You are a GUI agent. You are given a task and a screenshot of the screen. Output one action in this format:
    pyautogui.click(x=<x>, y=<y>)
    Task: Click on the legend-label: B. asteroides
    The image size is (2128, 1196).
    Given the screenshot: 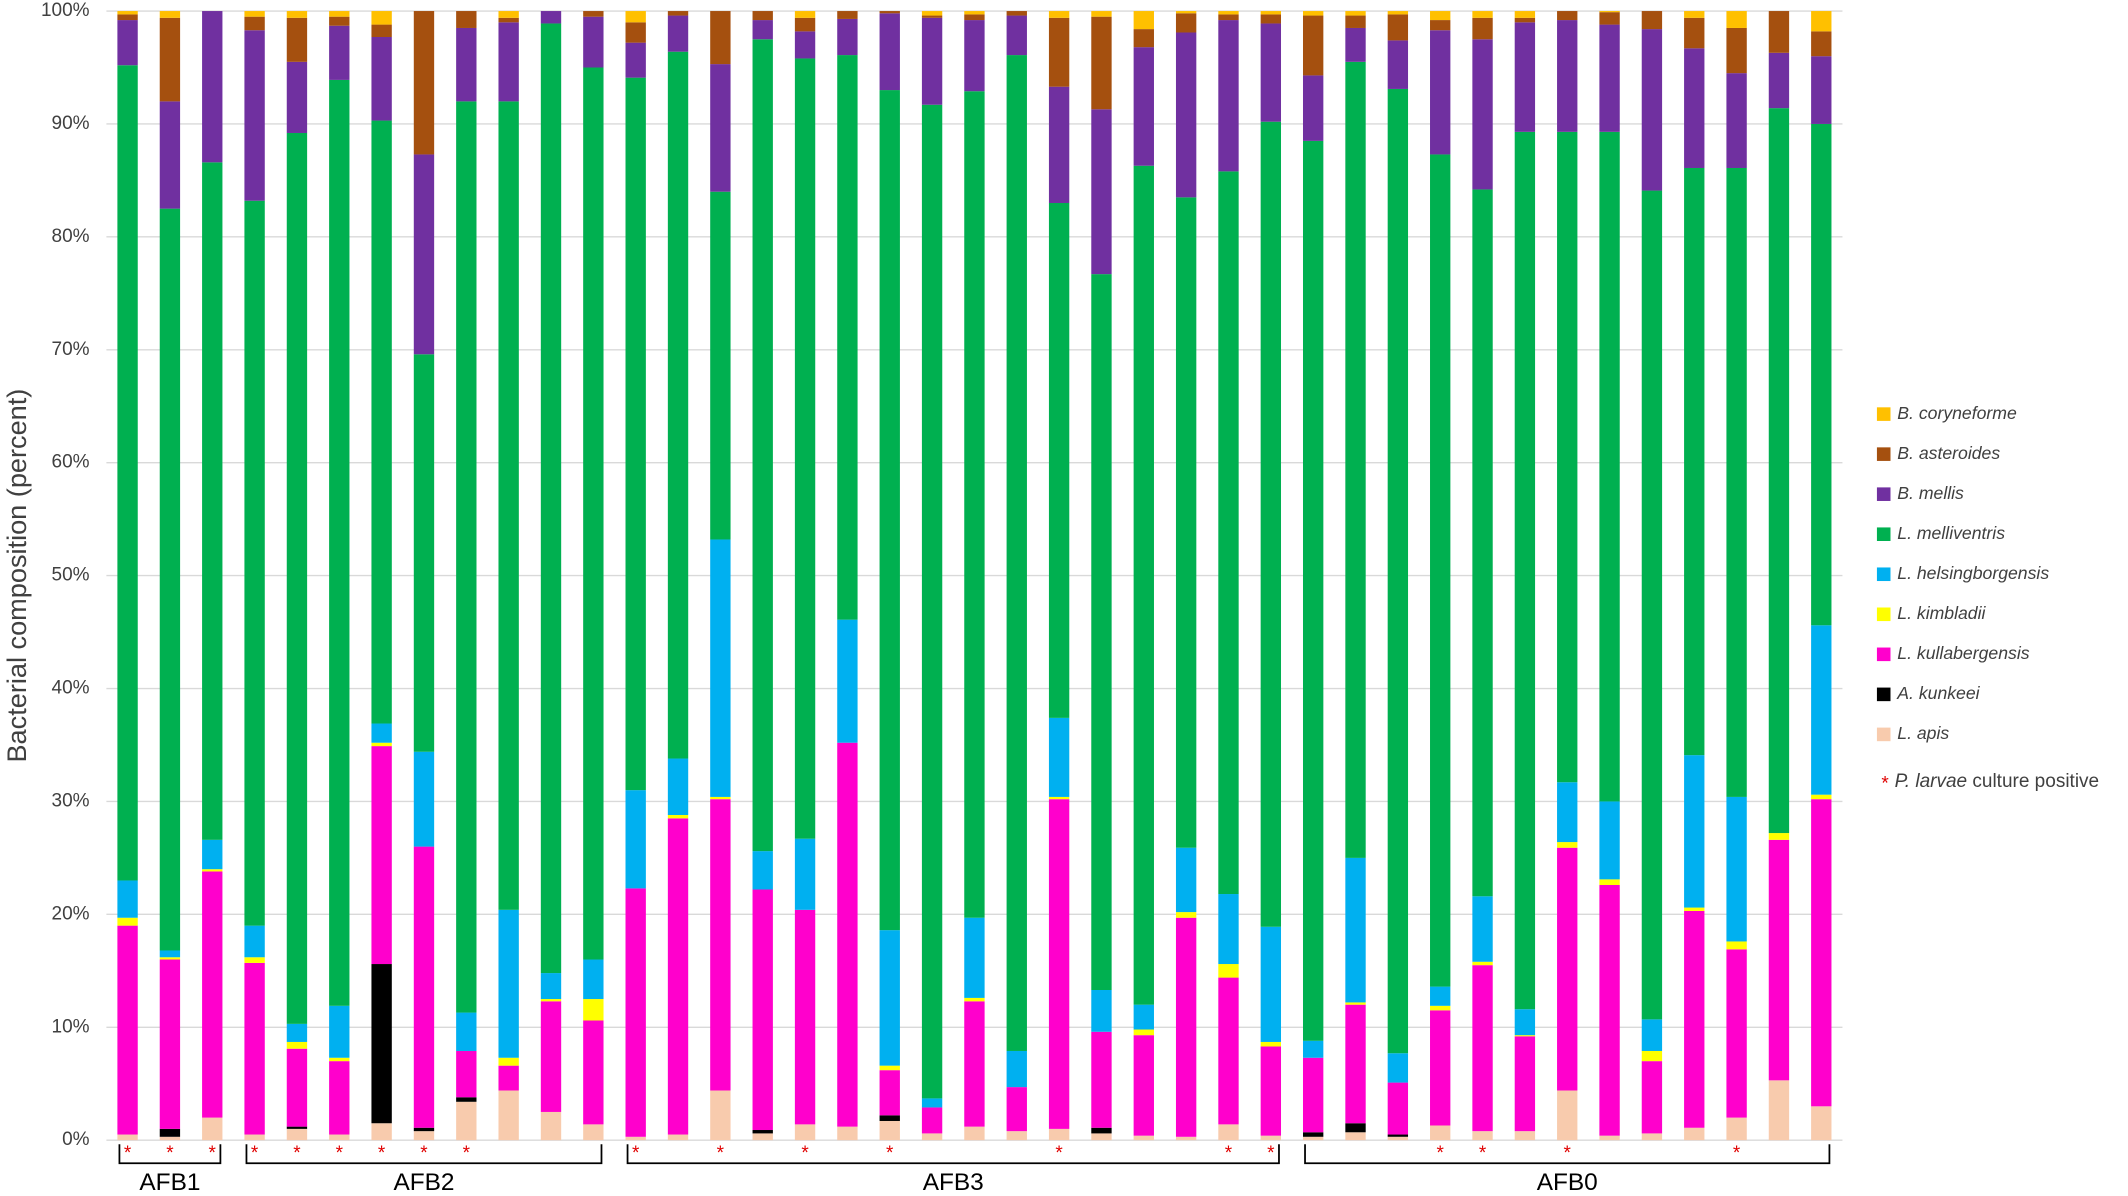 What is the action you would take?
    pyautogui.click(x=1948, y=453)
    